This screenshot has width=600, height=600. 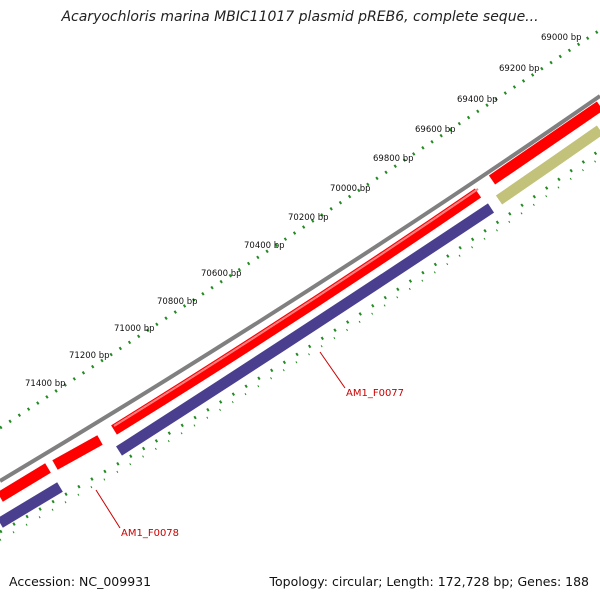 What do you see at coordinates (375, 393) in the screenshot?
I see `gene-label: AM1_F0077` at bounding box center [375, 393].